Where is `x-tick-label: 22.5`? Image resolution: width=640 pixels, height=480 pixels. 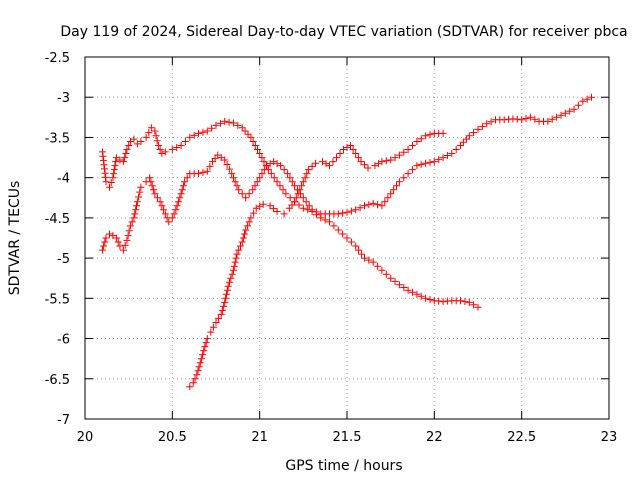 x-tick-label: 22.5 is located at coordinates (521, 437).